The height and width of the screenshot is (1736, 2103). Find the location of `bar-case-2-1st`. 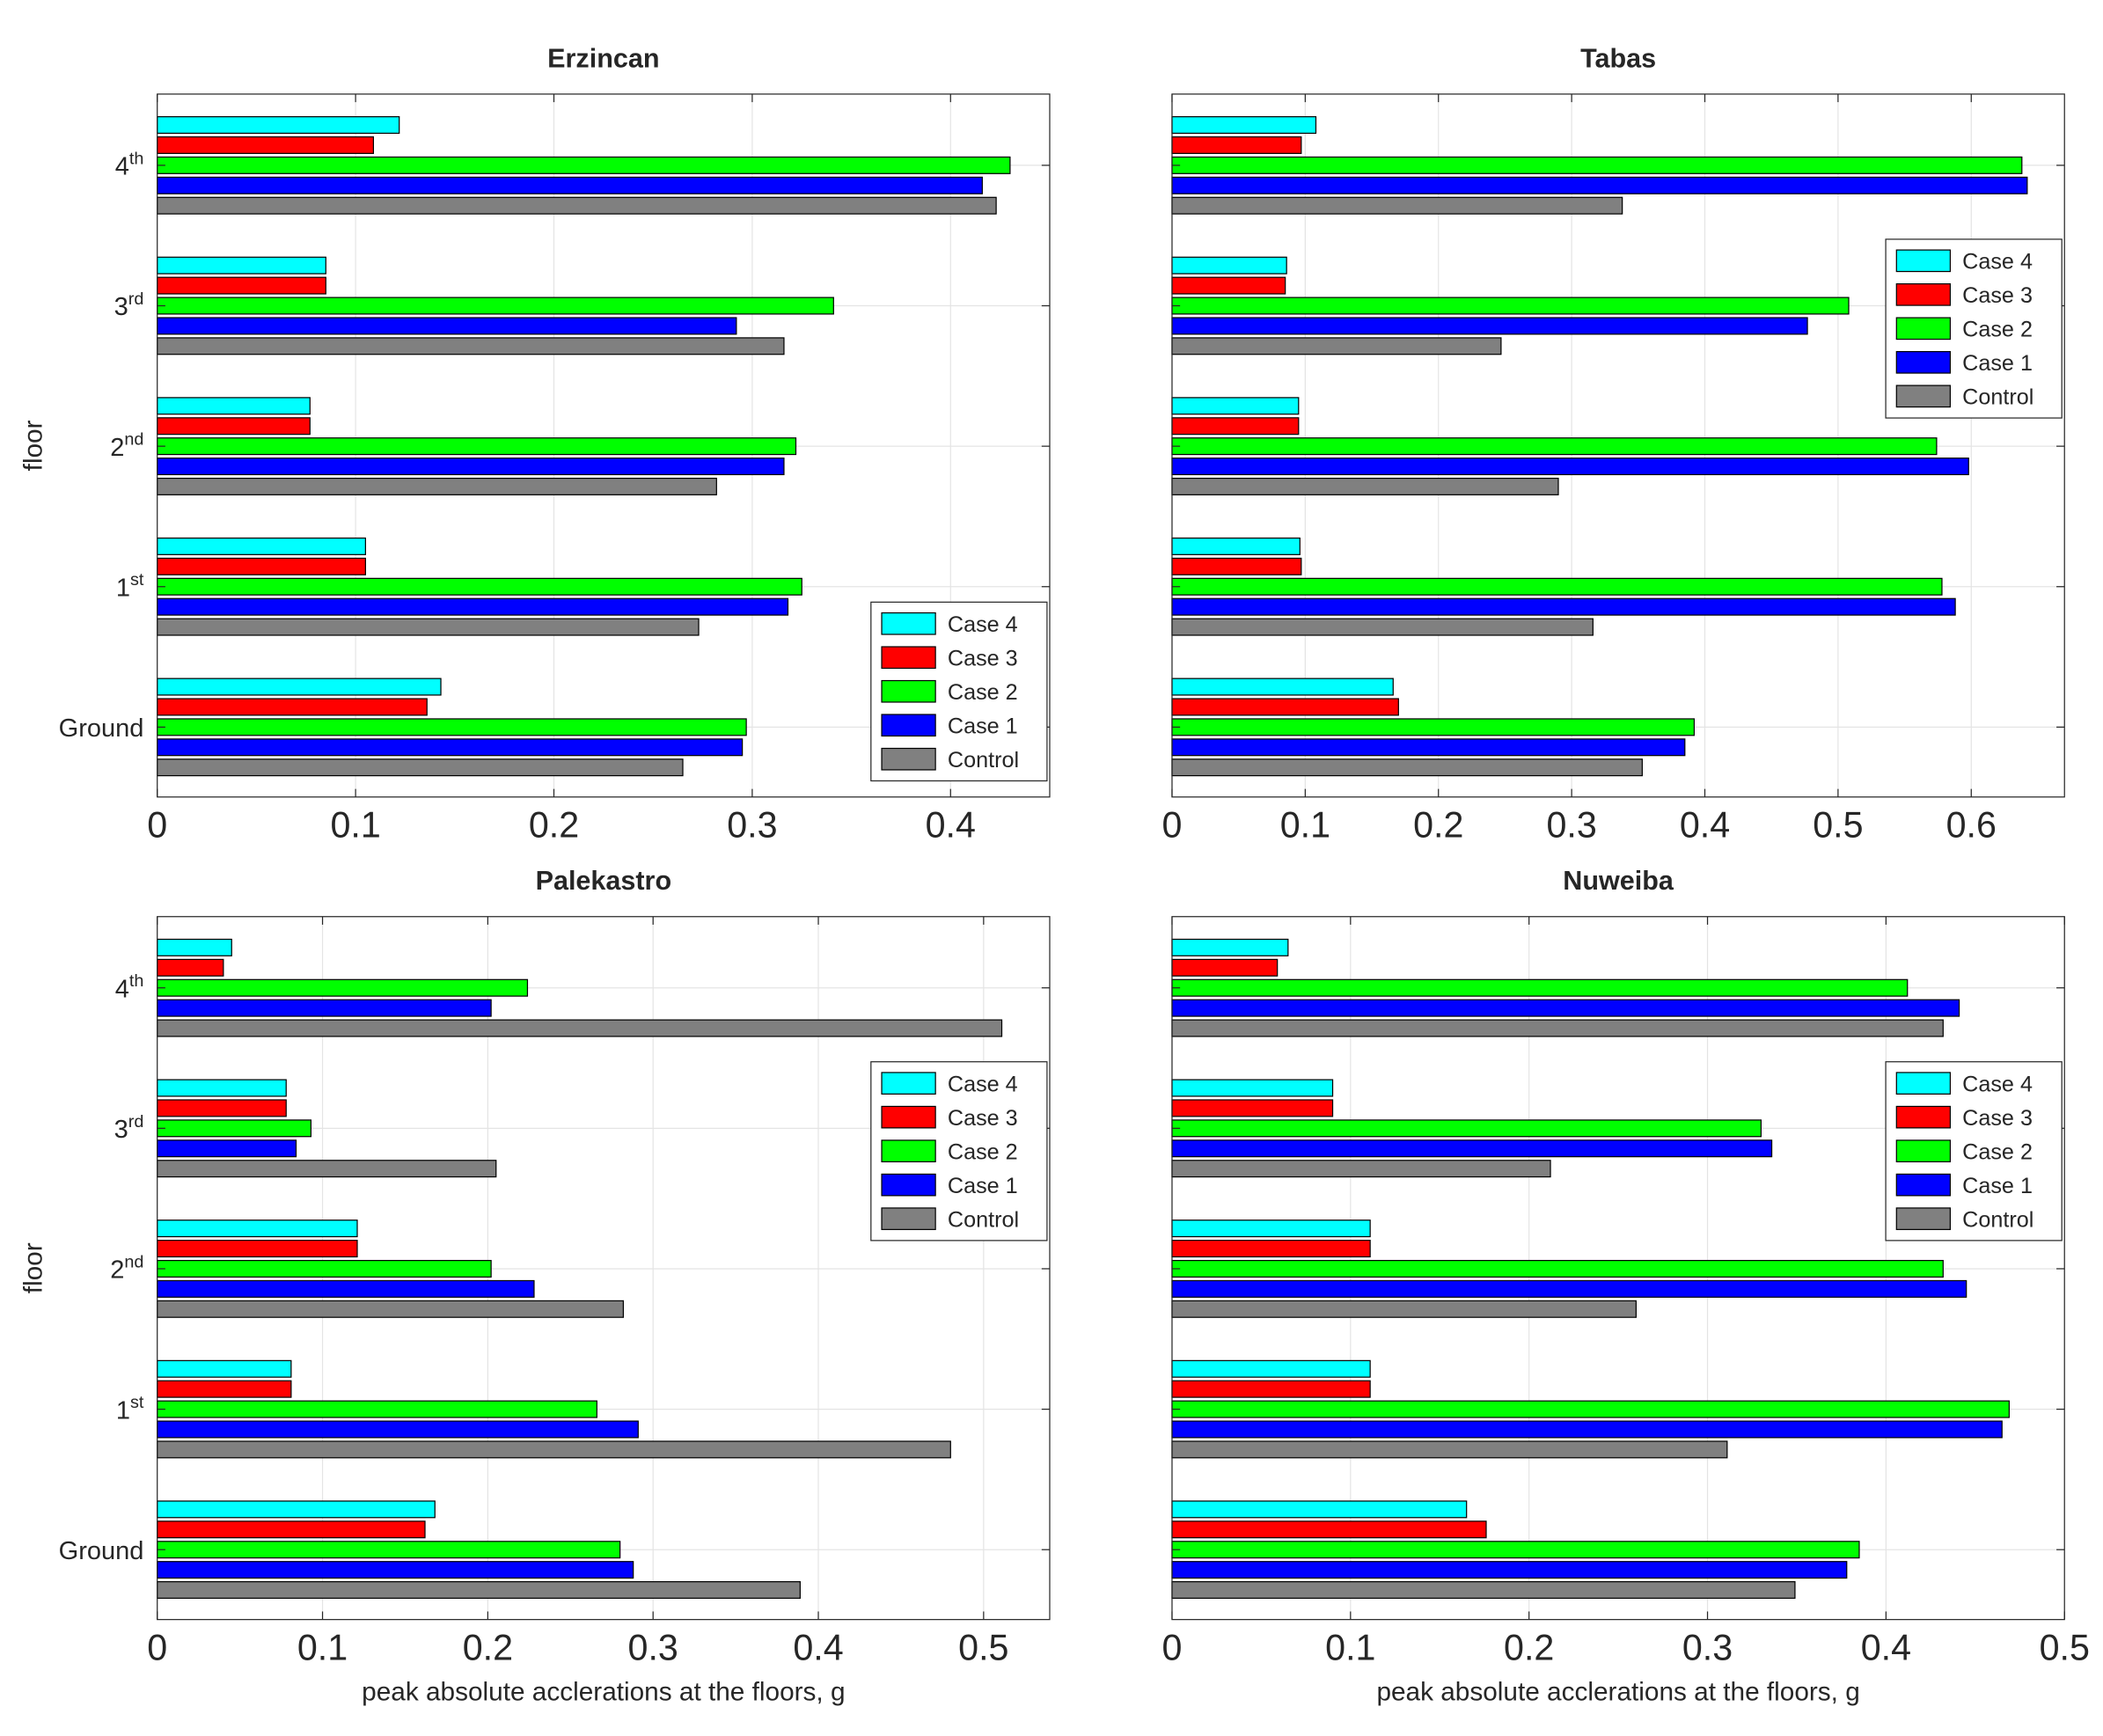

bar-case-2-1st is located at coordinates (479, 586).